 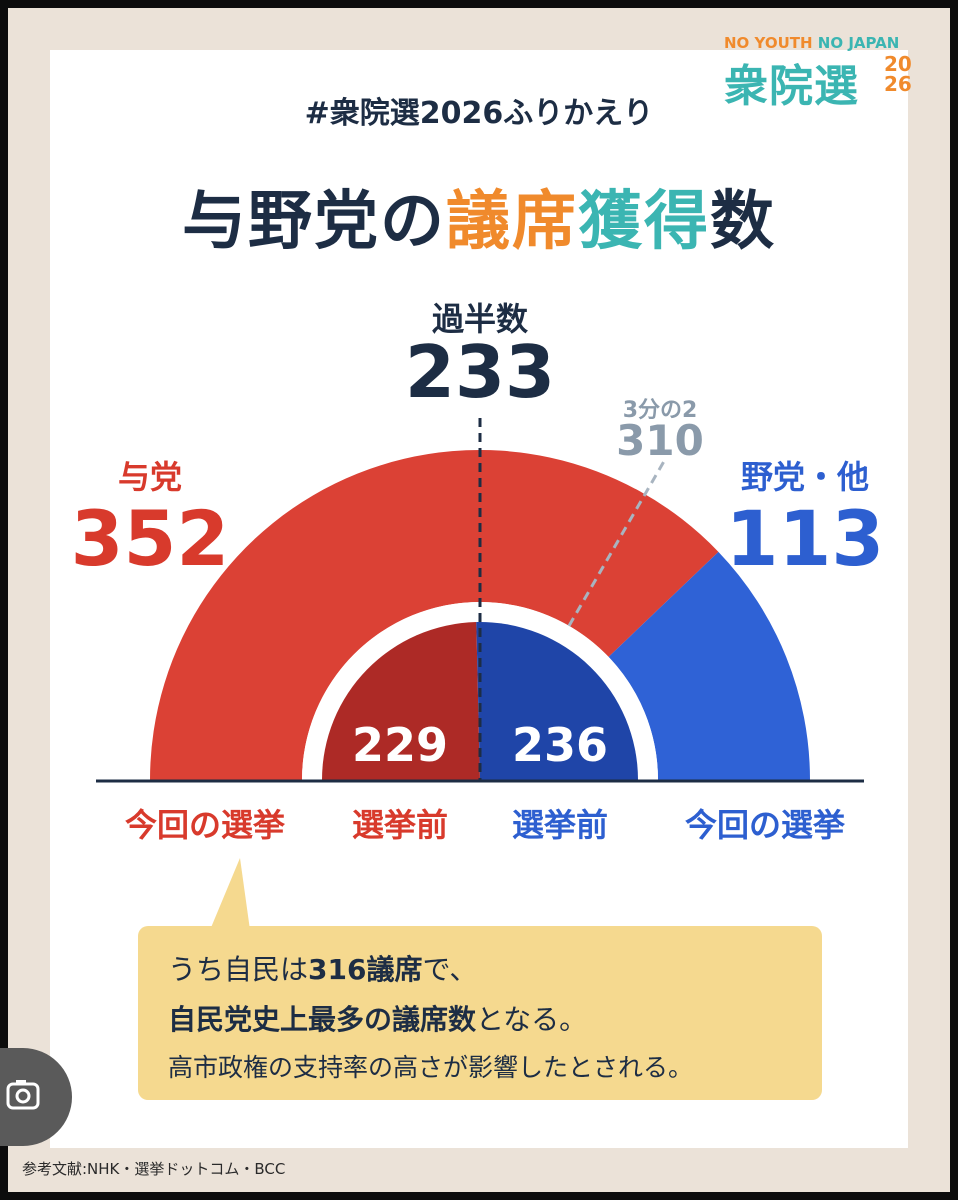 I want to click on majority-label: 過半数, so click(x=479, y=319).